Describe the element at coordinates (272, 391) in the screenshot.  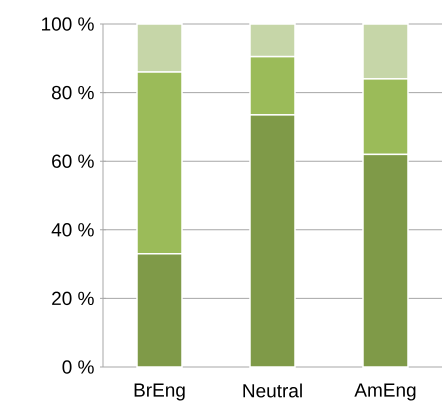
I see `x-tick-label: Neutral` at that location.